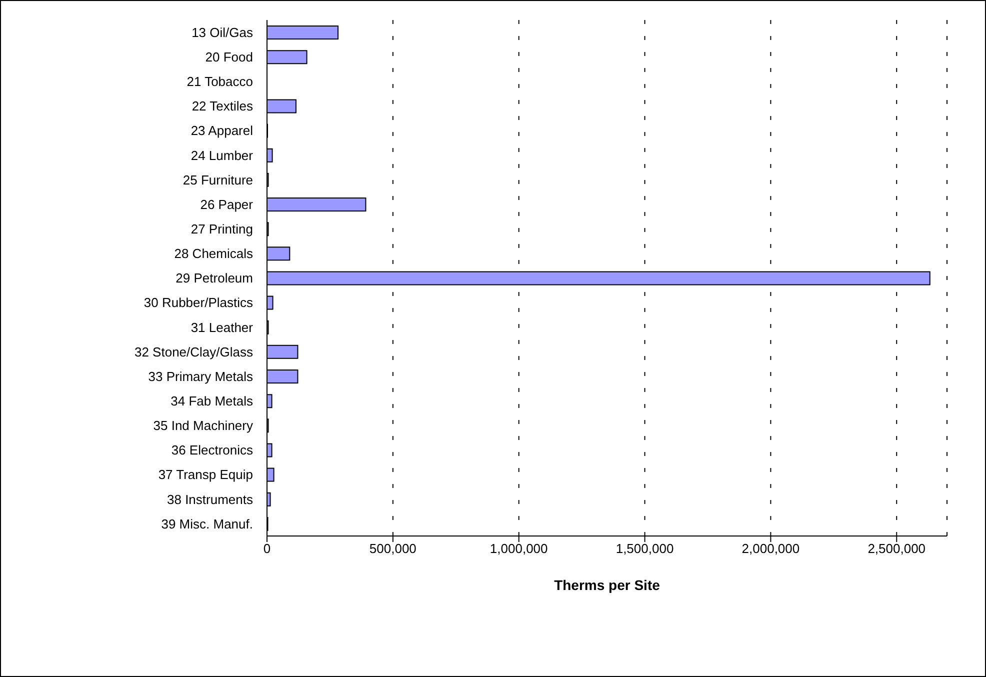 The height and width of the screenshot is (677, 986). Describe the element at coordinates (201, 376) in the screenshot. I see `y-tick-label: 33 Primary Metals` at that location.